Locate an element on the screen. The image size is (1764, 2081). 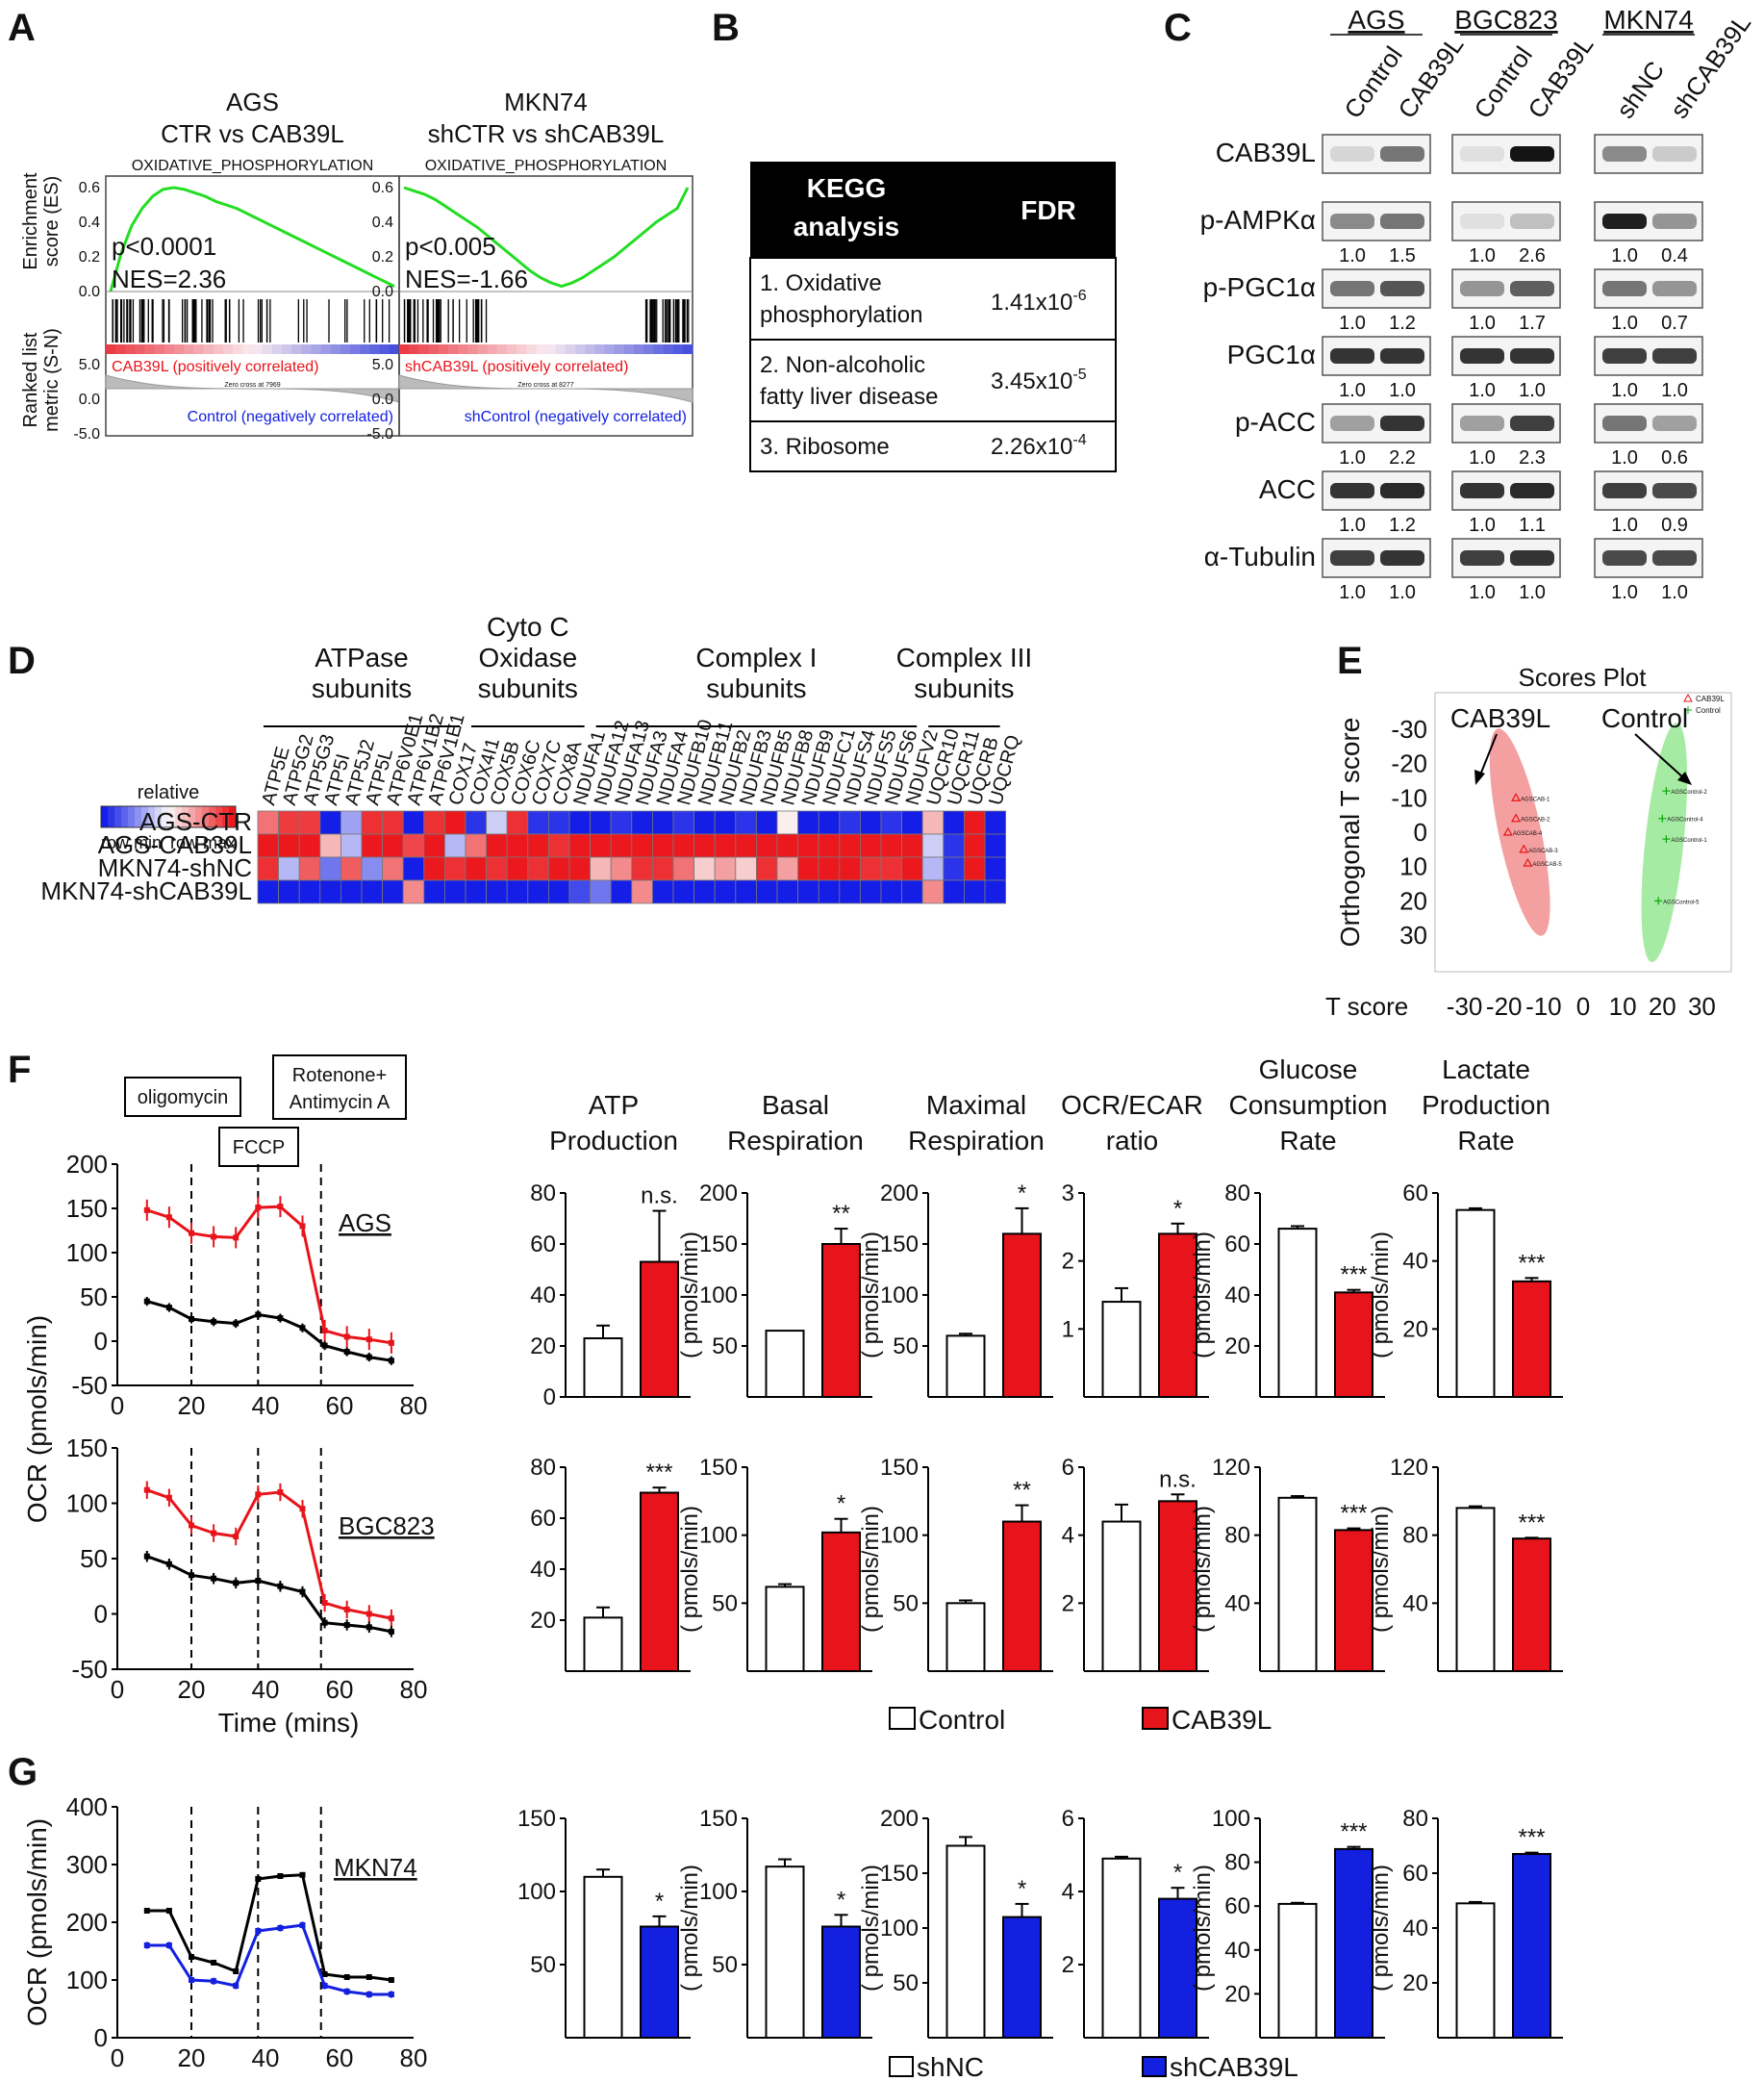
es-tick-0-3: 0.0 is located at coordinates (89, 292).